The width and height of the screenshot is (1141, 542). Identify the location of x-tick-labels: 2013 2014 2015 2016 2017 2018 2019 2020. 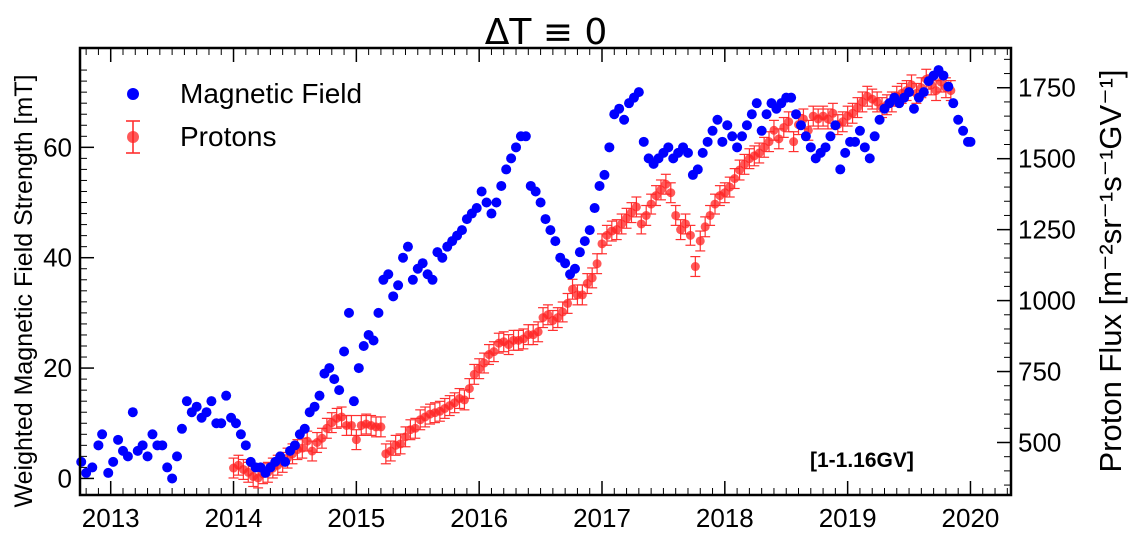
(541, 518).